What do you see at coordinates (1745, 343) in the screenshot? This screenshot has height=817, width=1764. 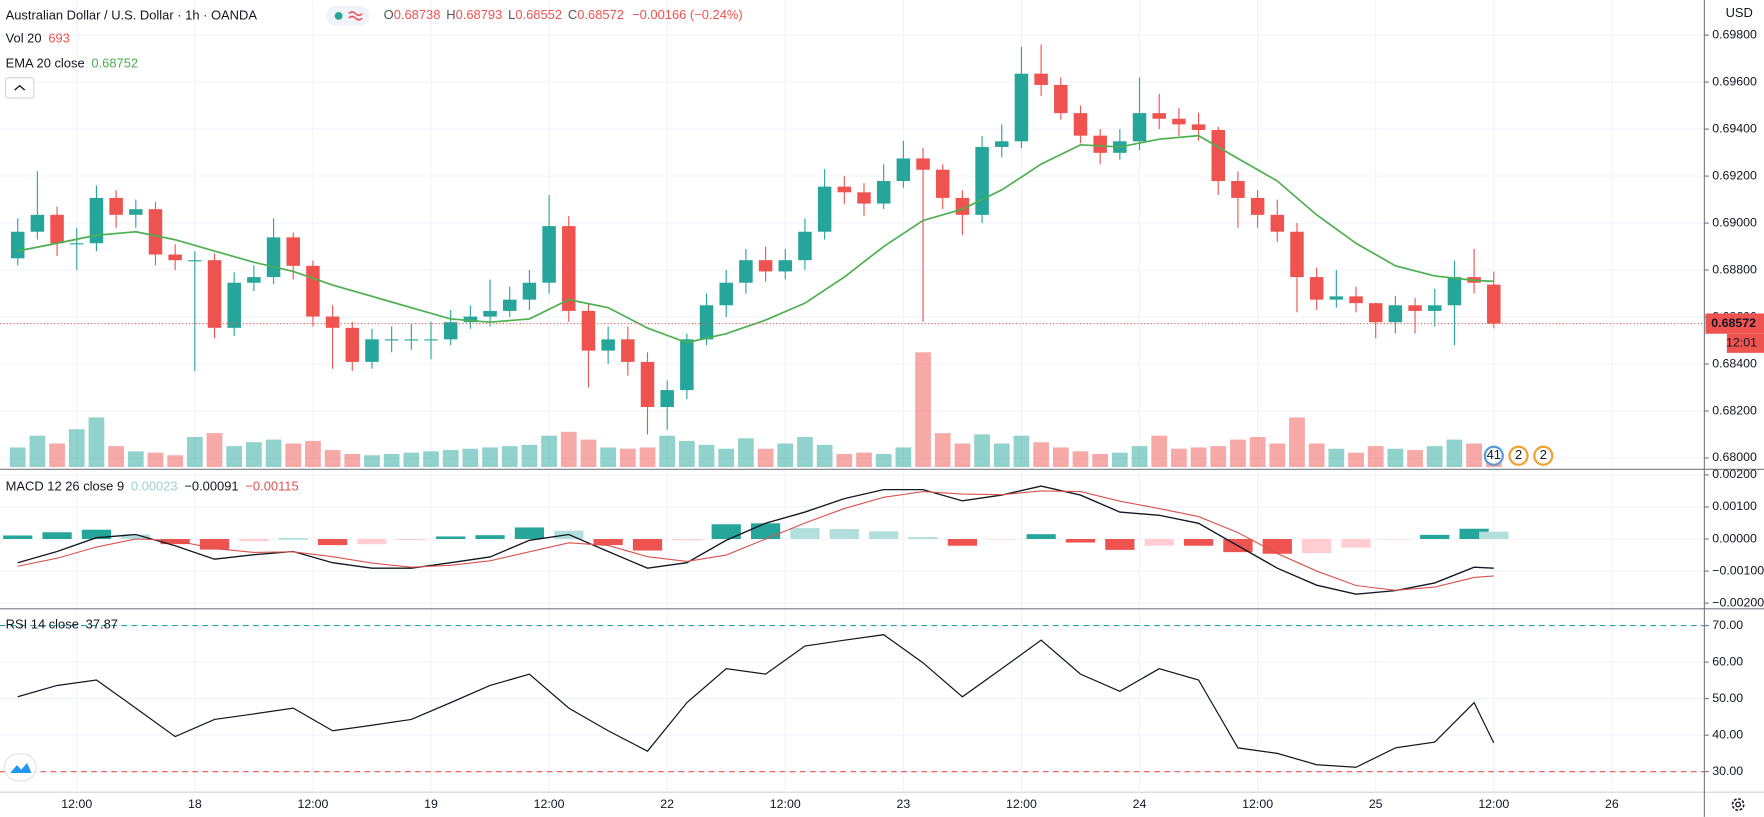 I see `countdown-badge` at bounding box center [1745, 343].